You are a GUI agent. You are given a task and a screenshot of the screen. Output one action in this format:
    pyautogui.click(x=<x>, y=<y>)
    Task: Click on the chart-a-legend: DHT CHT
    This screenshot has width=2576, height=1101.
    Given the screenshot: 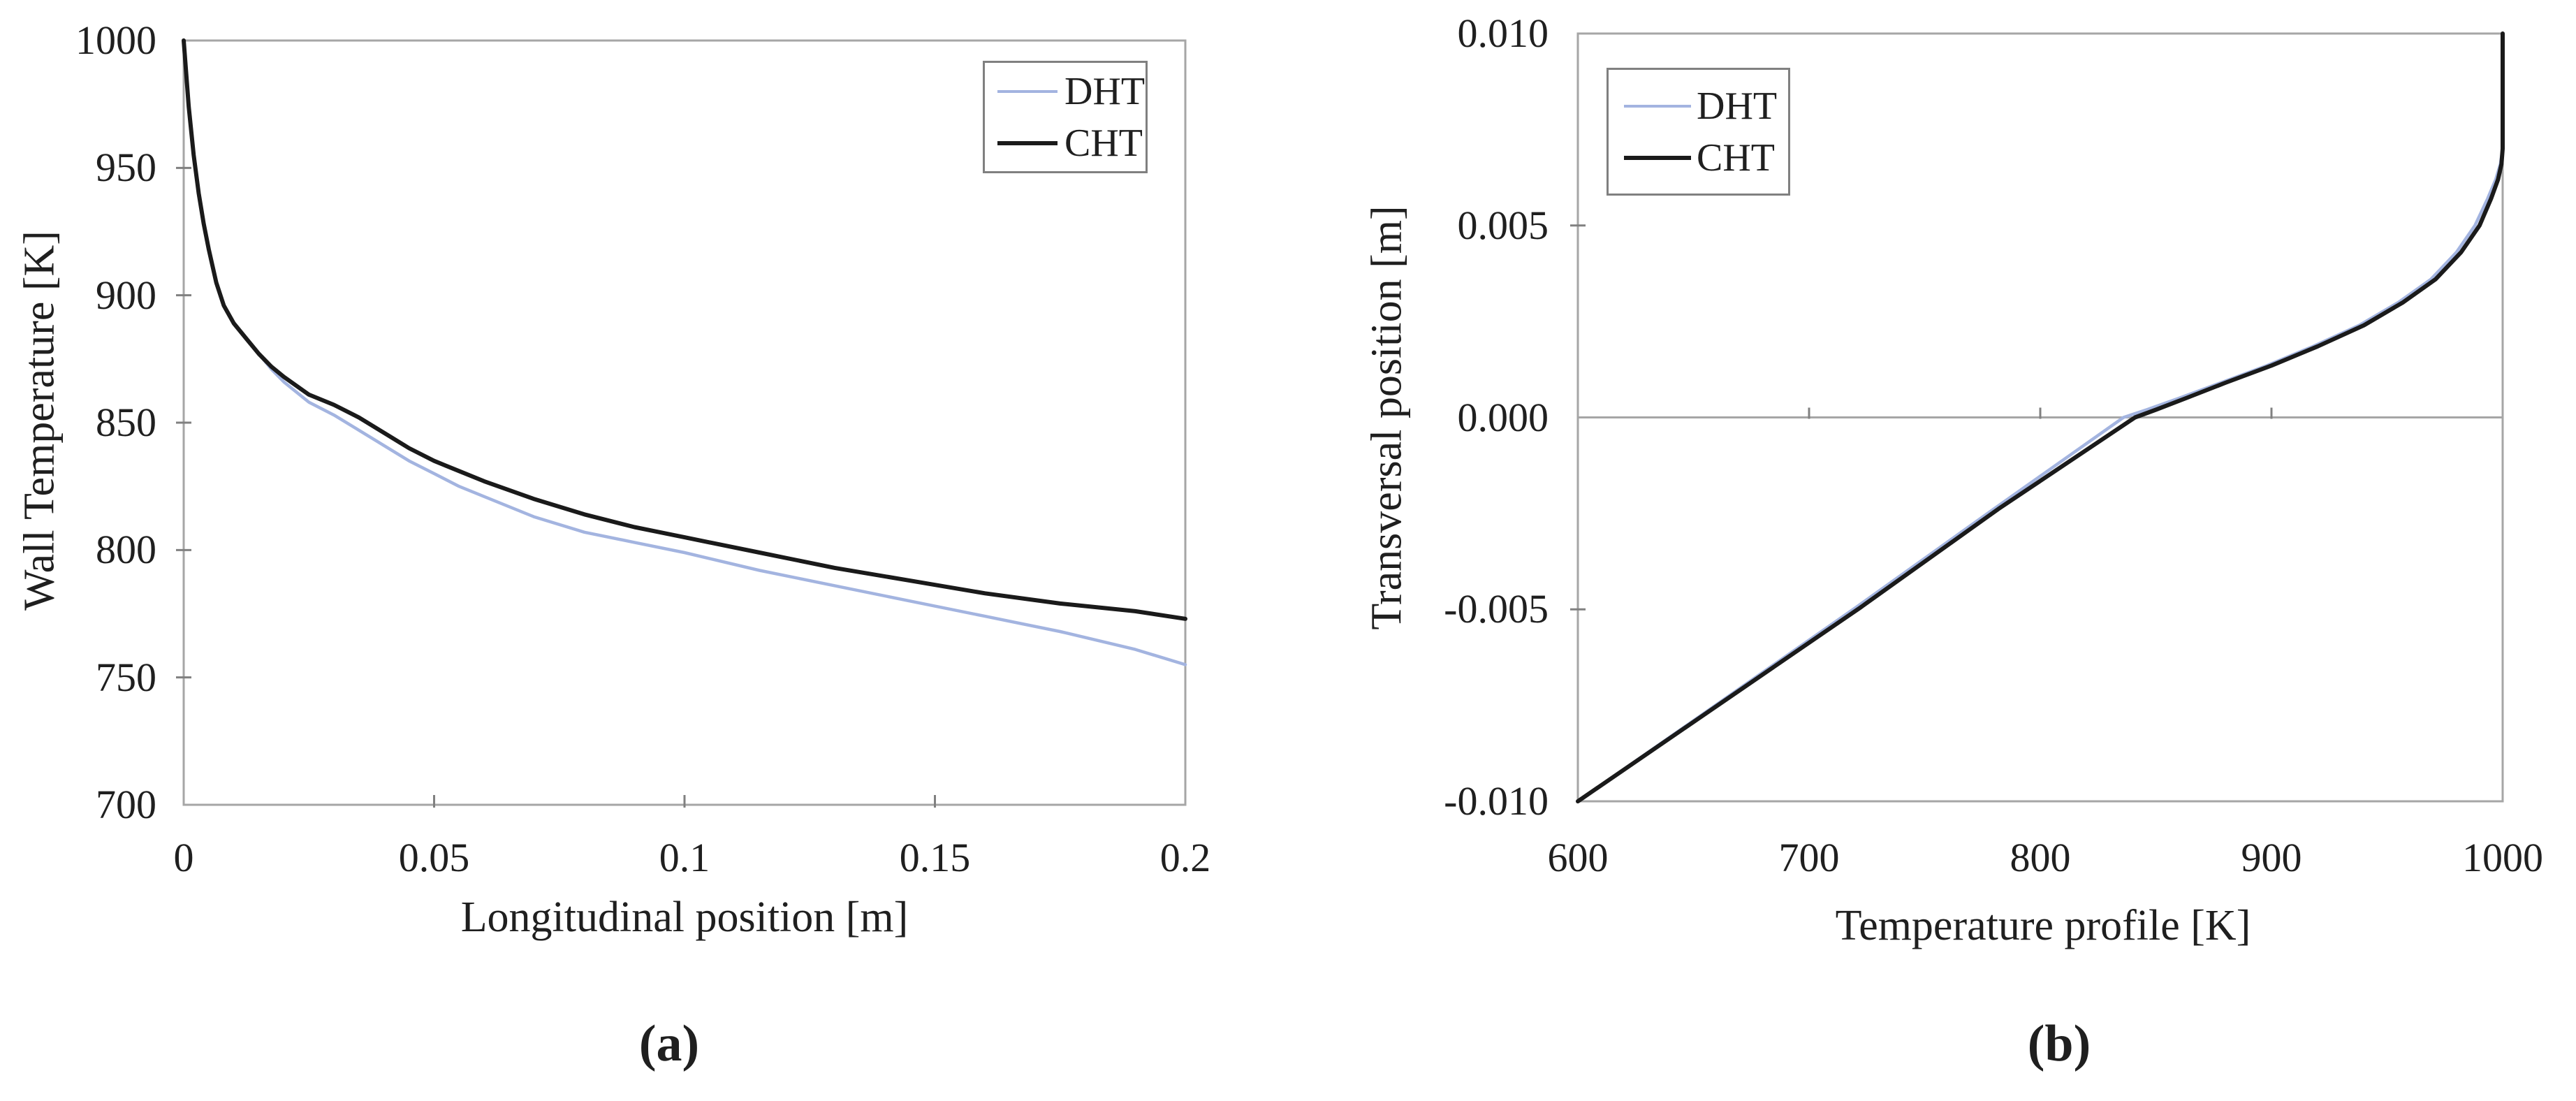 What is the action you would take?
    pyautogui.click(x=1065, y=117)
    